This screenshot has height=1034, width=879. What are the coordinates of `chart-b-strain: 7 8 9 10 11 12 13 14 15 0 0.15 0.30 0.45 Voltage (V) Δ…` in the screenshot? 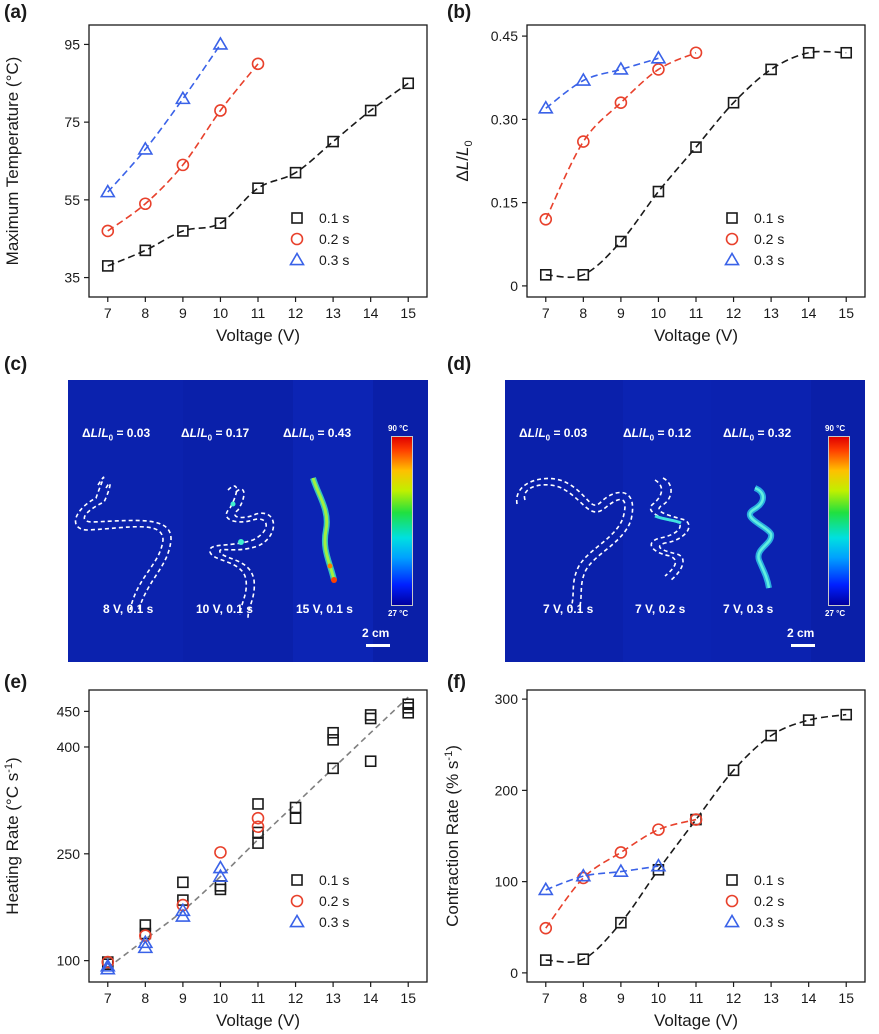 It's located at (659, 184).